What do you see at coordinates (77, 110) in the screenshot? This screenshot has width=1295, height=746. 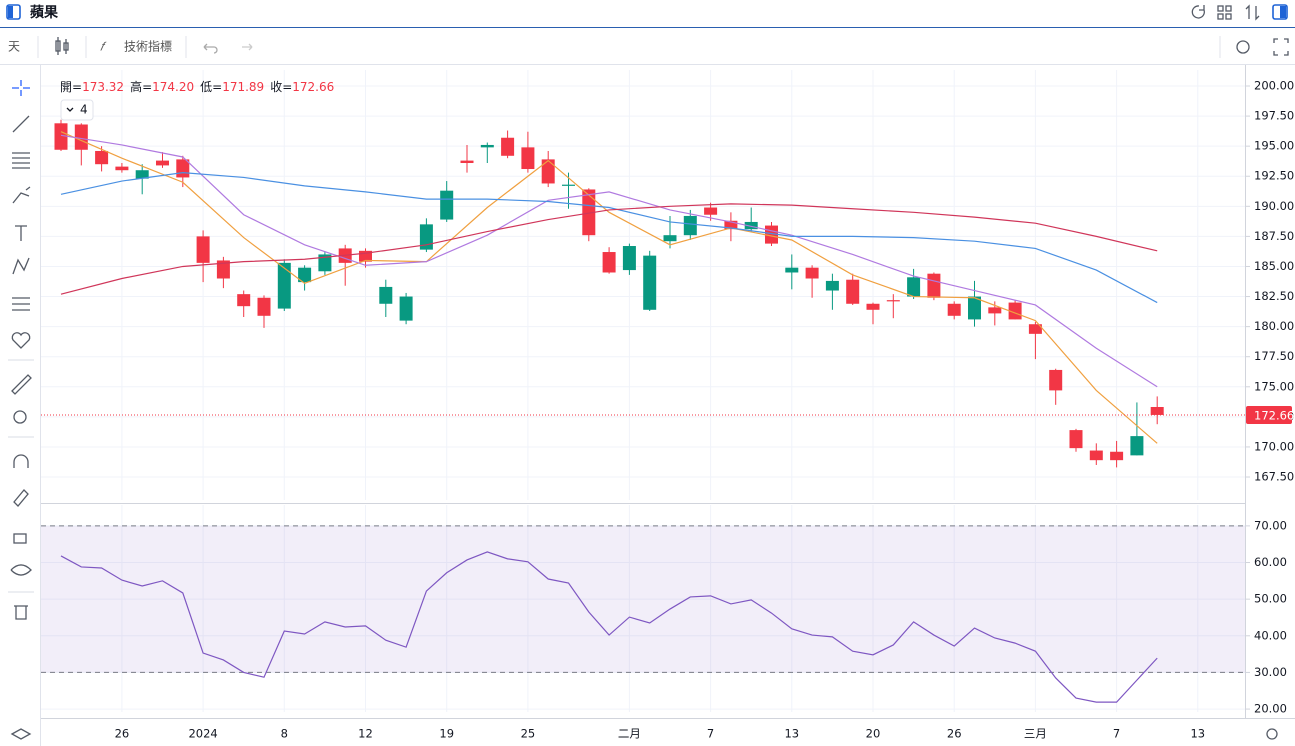 I see `indicator-toggle` at bounding box center [77, 110].